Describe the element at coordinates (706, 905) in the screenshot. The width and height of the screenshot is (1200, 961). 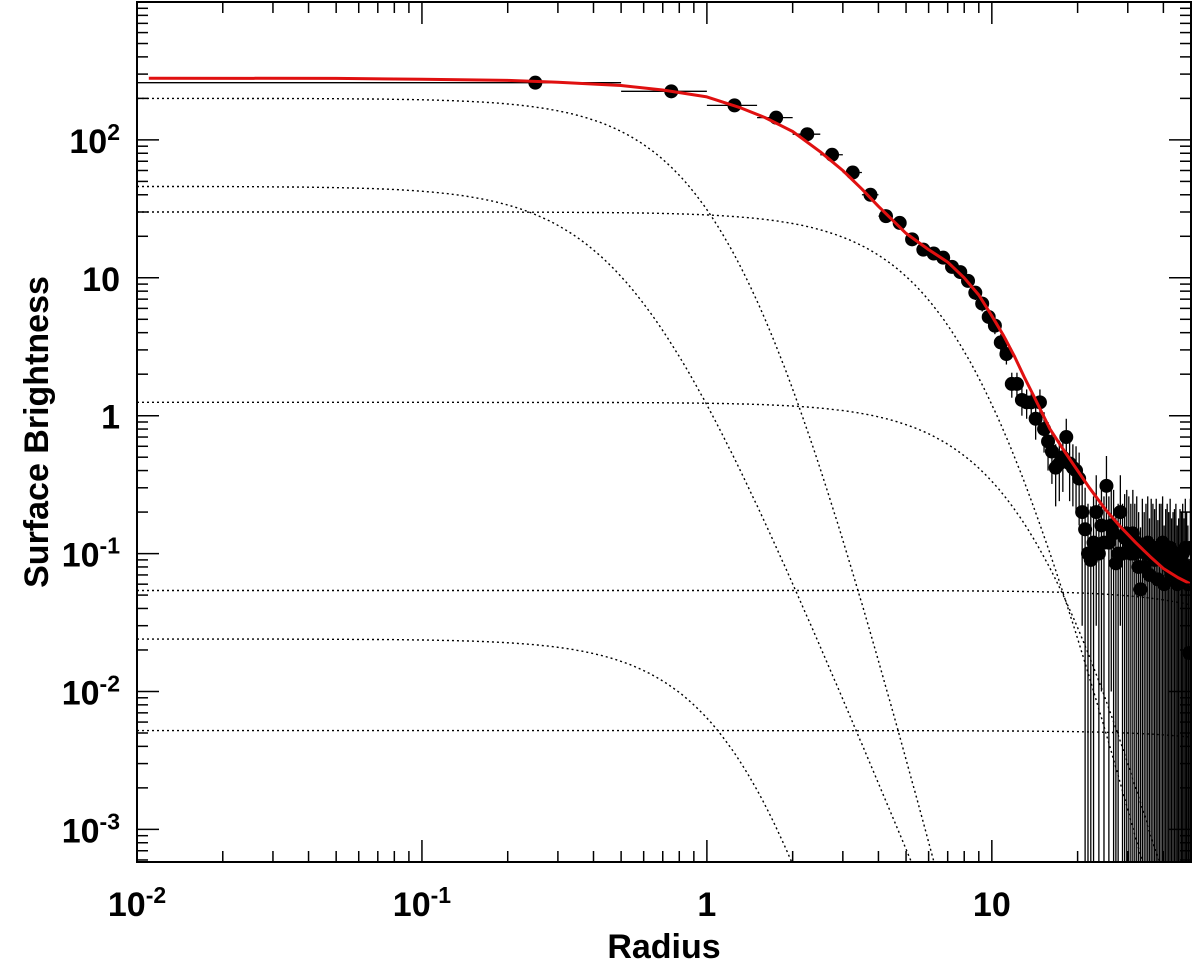
I see `x-tick-label: 1` at that location.